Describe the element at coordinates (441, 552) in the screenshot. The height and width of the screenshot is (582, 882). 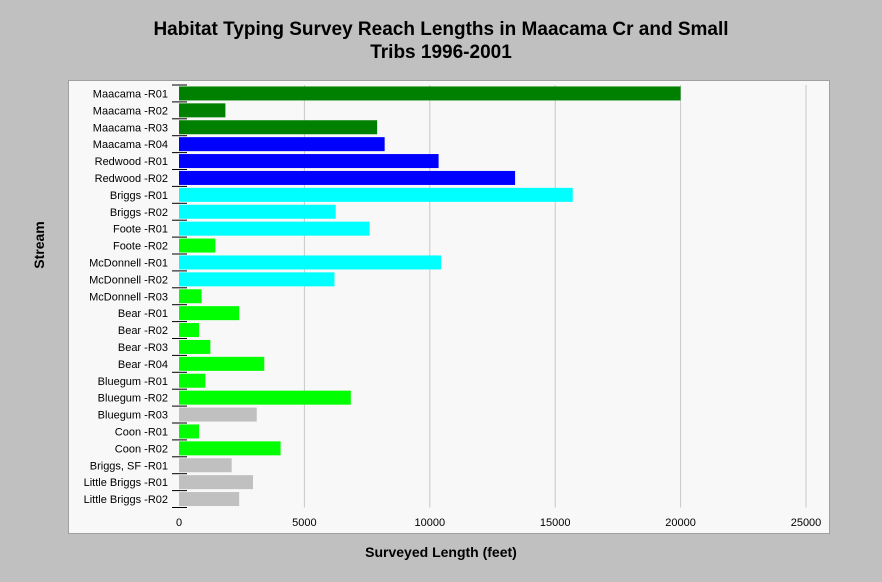
I see `x-axis-label: Surveyed Length (feet)` at that location.